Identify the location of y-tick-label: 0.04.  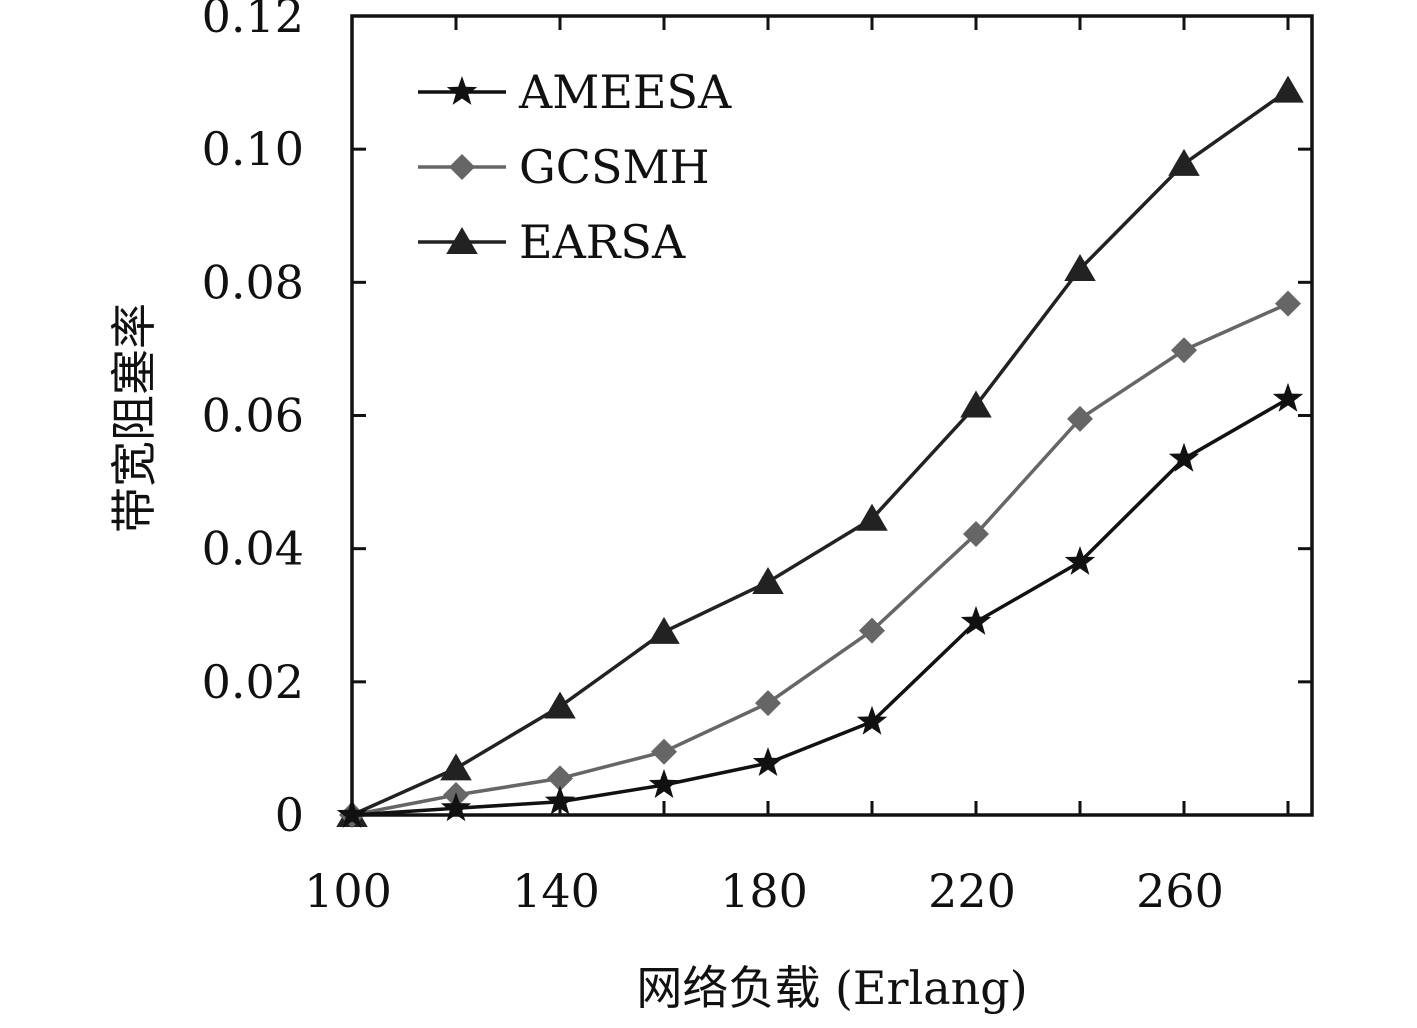
(253, 549).